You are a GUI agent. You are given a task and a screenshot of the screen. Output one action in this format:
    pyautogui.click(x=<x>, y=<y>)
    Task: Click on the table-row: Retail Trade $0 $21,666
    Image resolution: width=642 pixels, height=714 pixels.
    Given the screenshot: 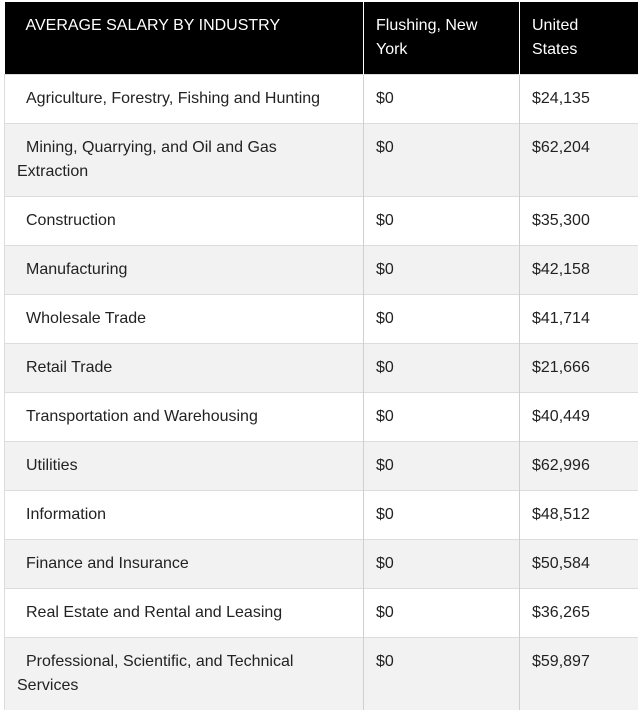 What is the action you would take?
    pyautogui.click(x=321, y=368)
    